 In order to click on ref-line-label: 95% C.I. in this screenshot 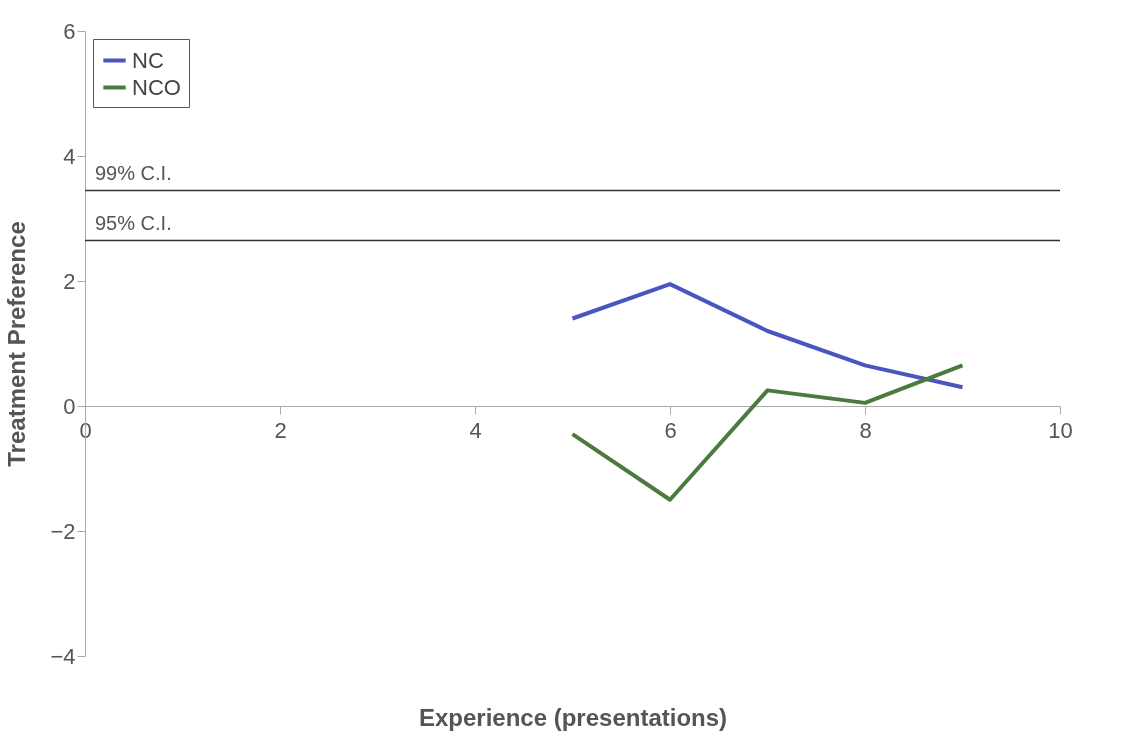, I will do `click(133, 223)`.